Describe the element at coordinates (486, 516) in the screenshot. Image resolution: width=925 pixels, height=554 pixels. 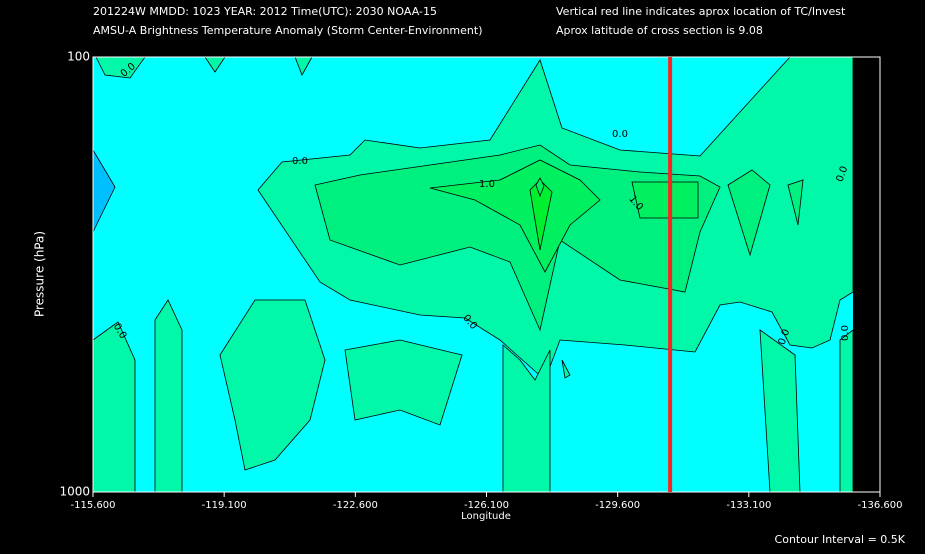
I see `x-axis-label: Longitude` at that location.